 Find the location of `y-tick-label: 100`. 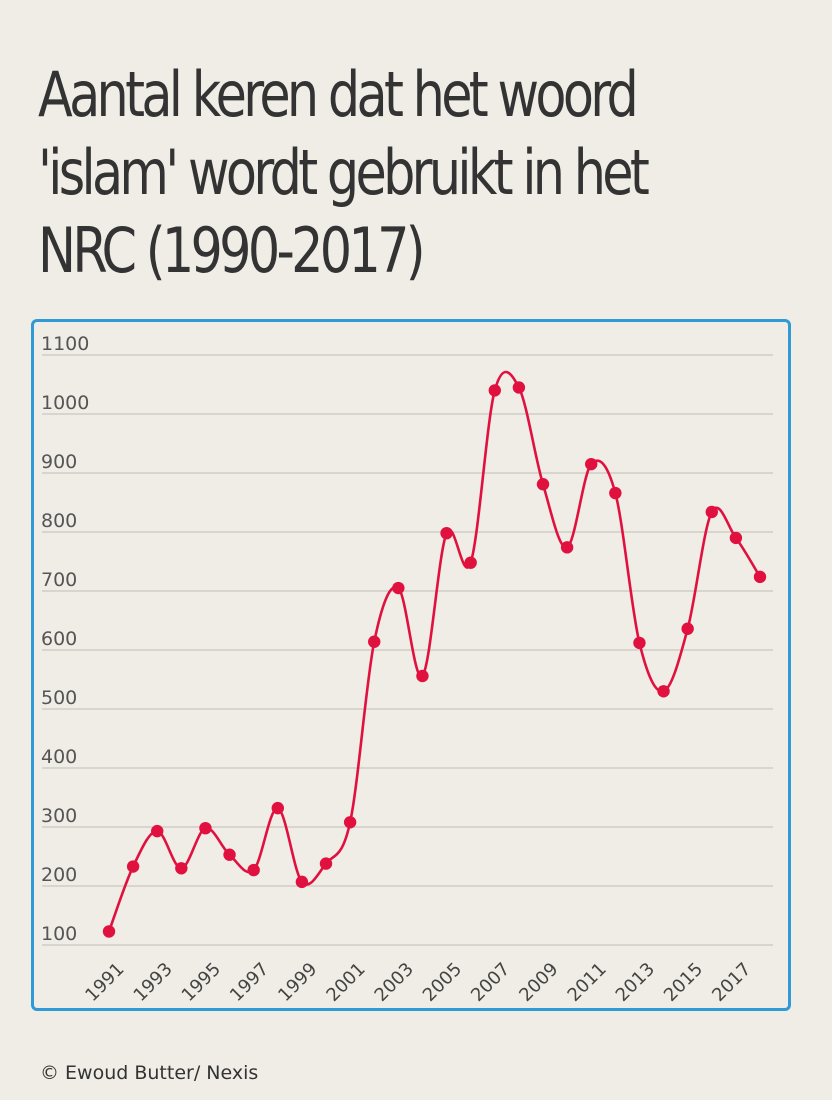

y-tick-label: 100 is located at coordinates (59, 934).